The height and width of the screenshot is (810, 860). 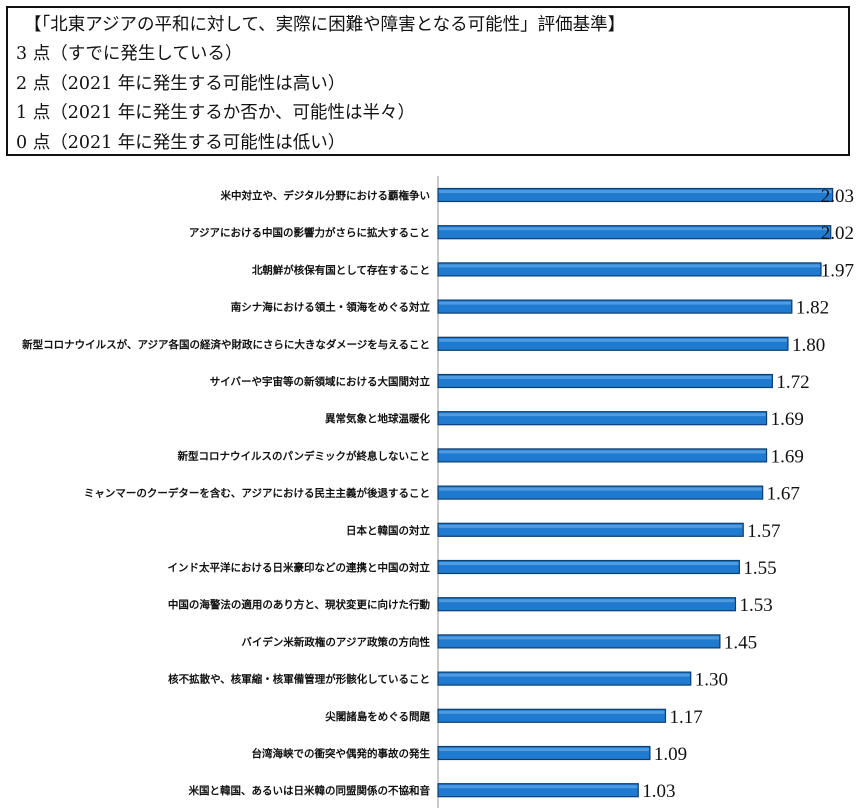 I want to click on category-label: アジアにおける中国の影響力がさらに拡大すること, so click(x=309, y=232).